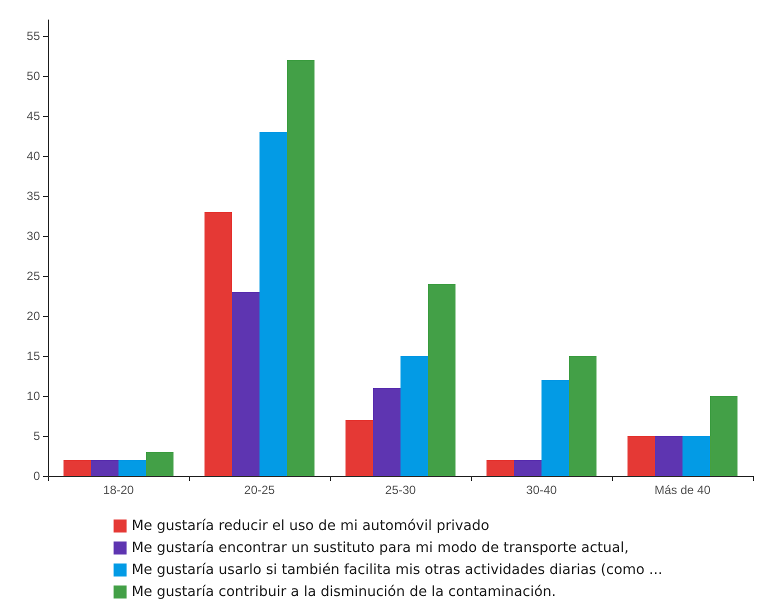 The width and height of the screenshot is (776, 614). Describe the element at coordinates (33, 116) in the screenshot. I see `y-tick-label: 45` at that location.